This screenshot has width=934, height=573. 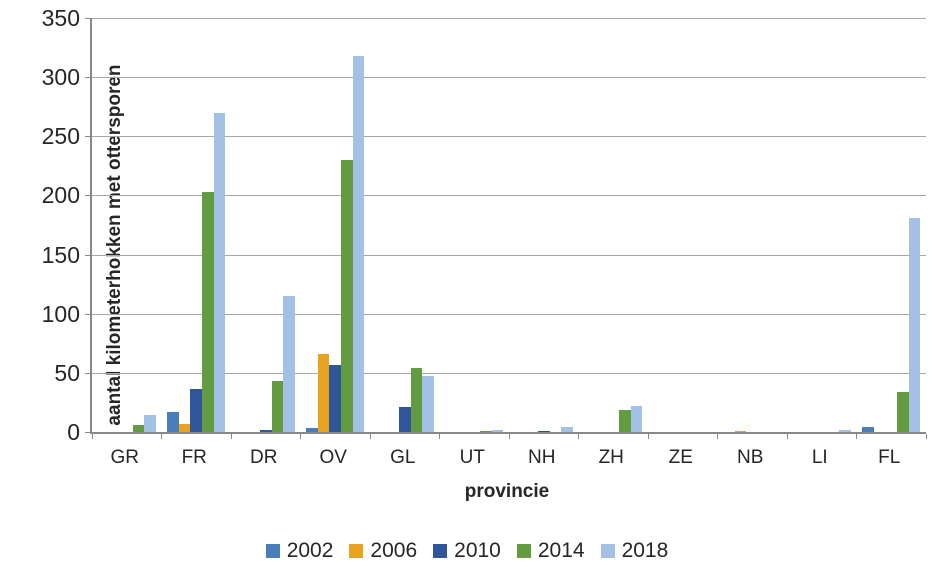 What do you see at coordinates (404, 419) in the screenshot?
I see `bar-2010-GL` at bounding box center [404, 419].